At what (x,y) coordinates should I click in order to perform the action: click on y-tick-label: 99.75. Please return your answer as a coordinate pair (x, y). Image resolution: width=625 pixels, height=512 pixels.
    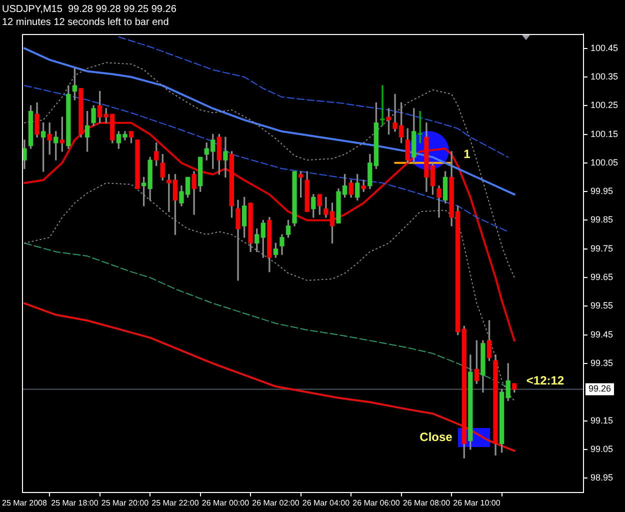
    Looking at the image, I should click on (602, 248).